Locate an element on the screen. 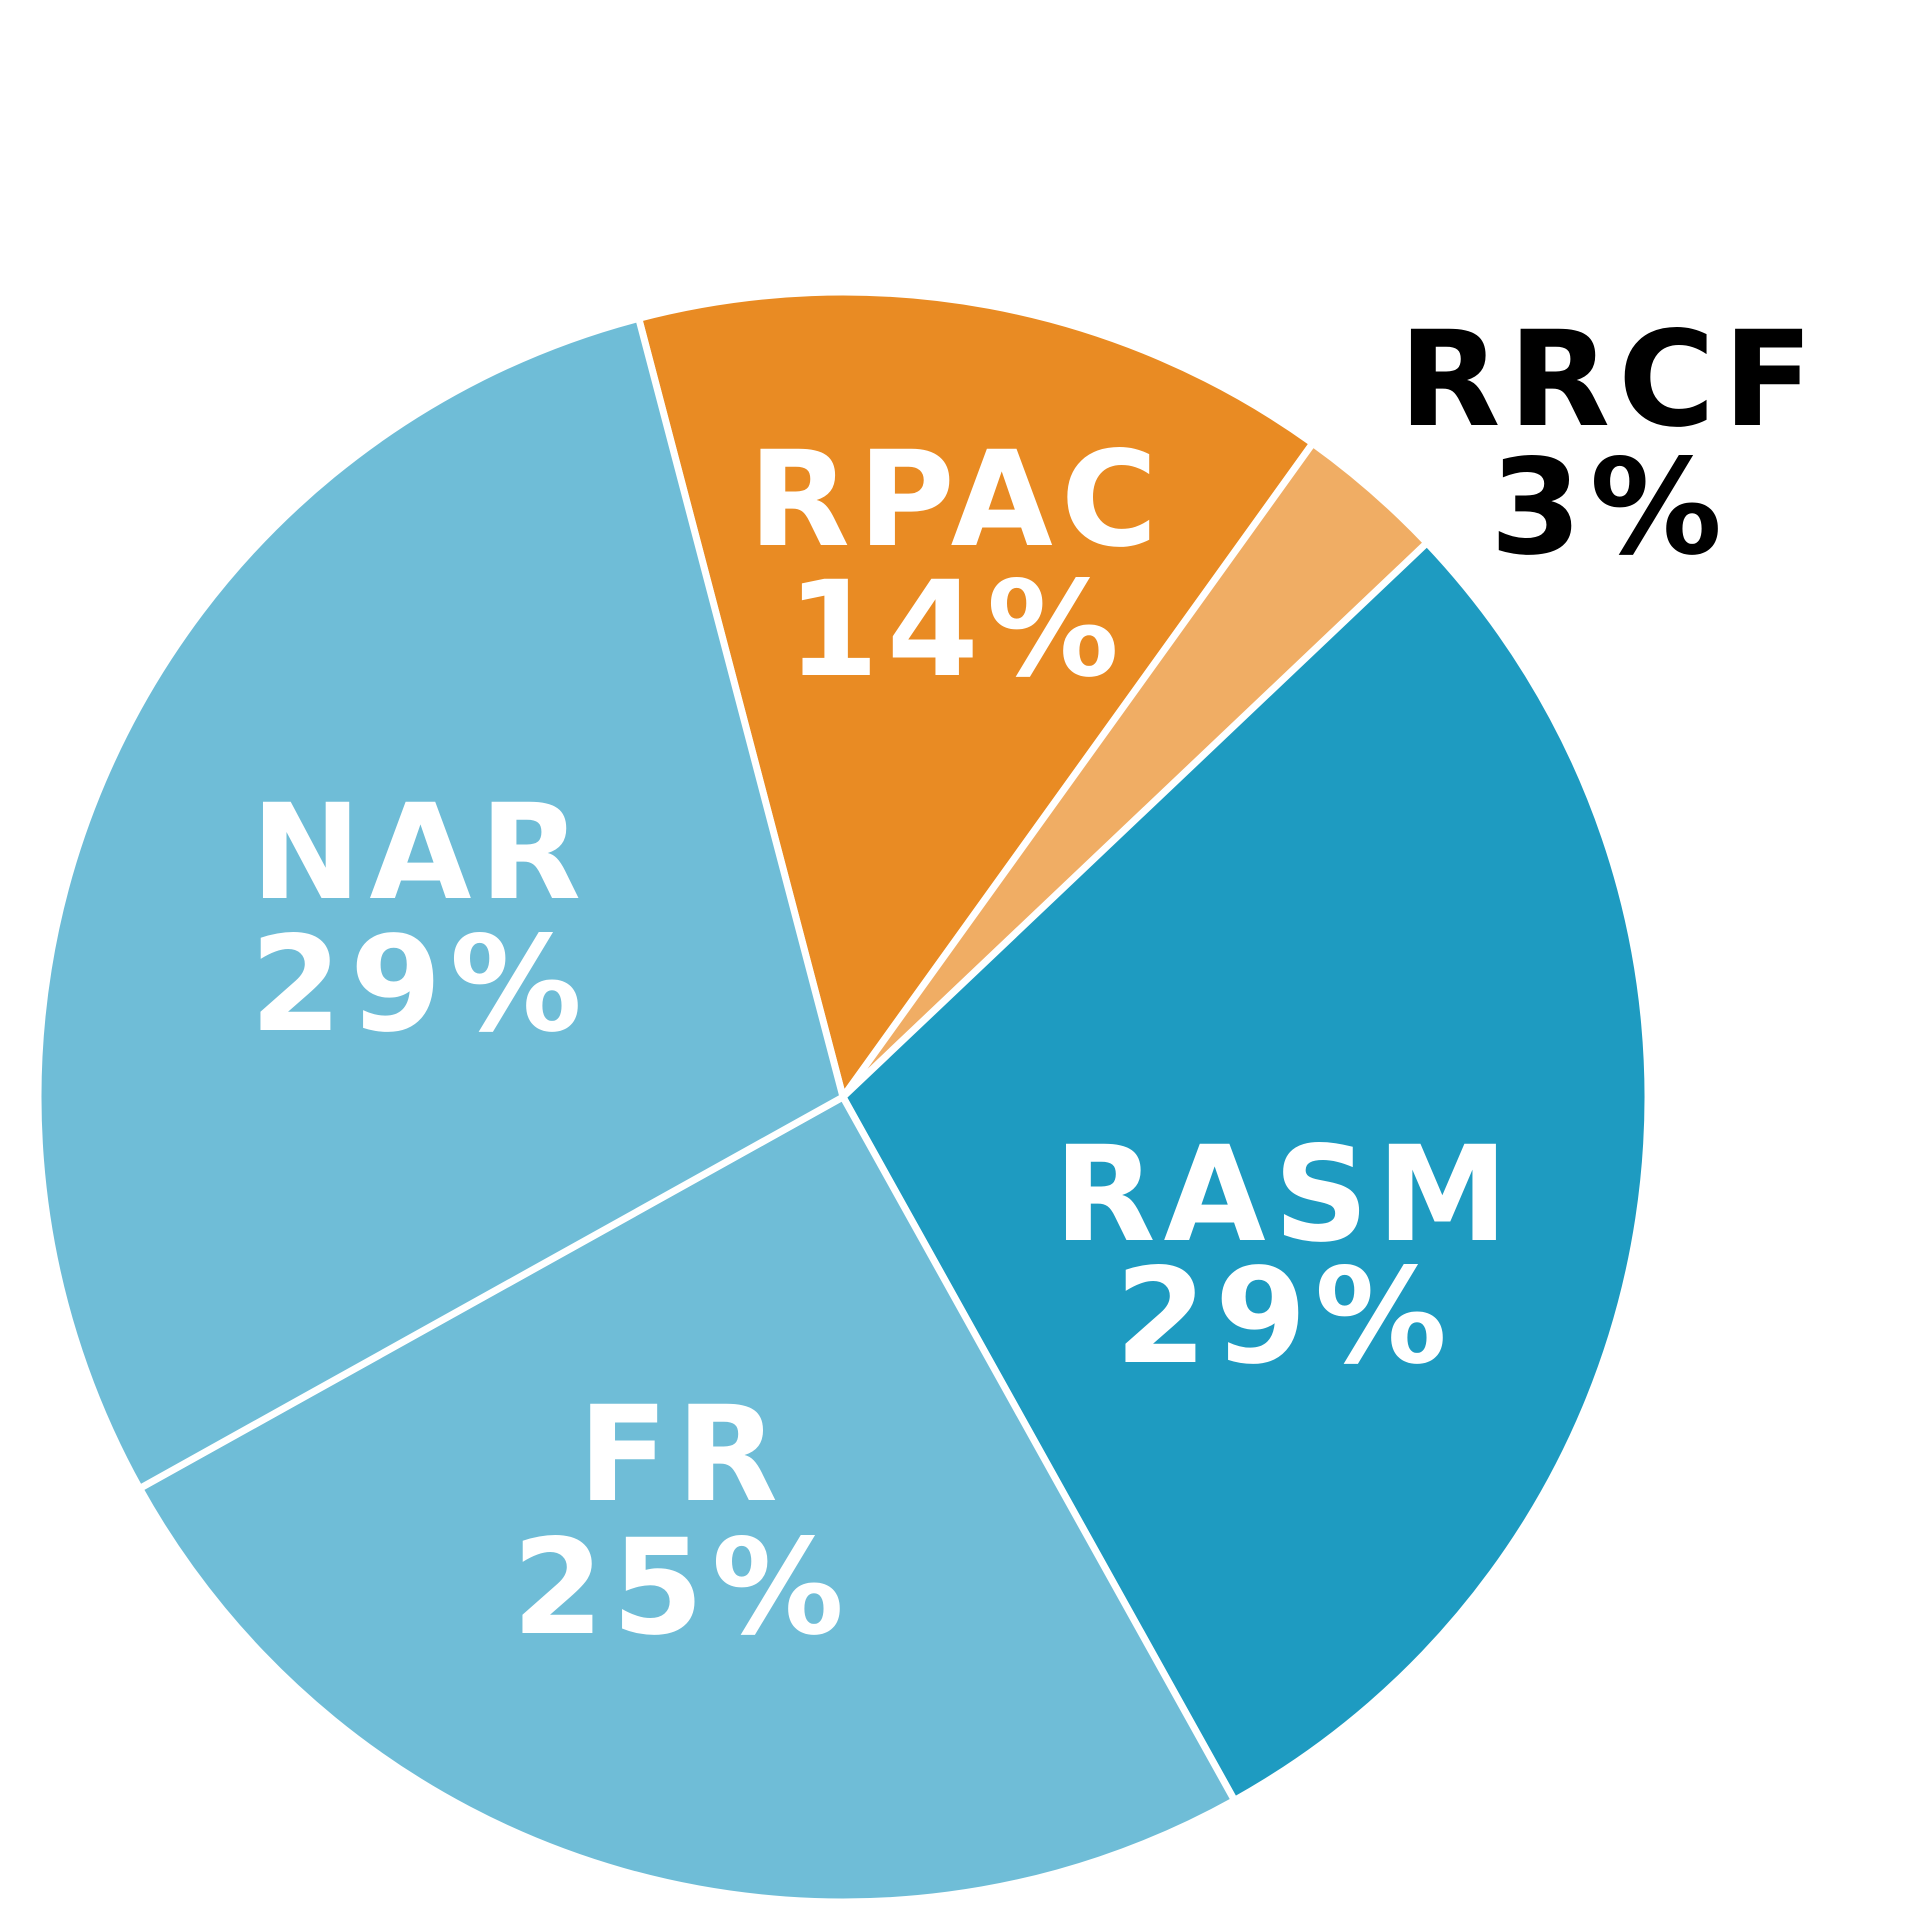  slice-label-rrcf: RRCF is located at coordinates (1610, 380).